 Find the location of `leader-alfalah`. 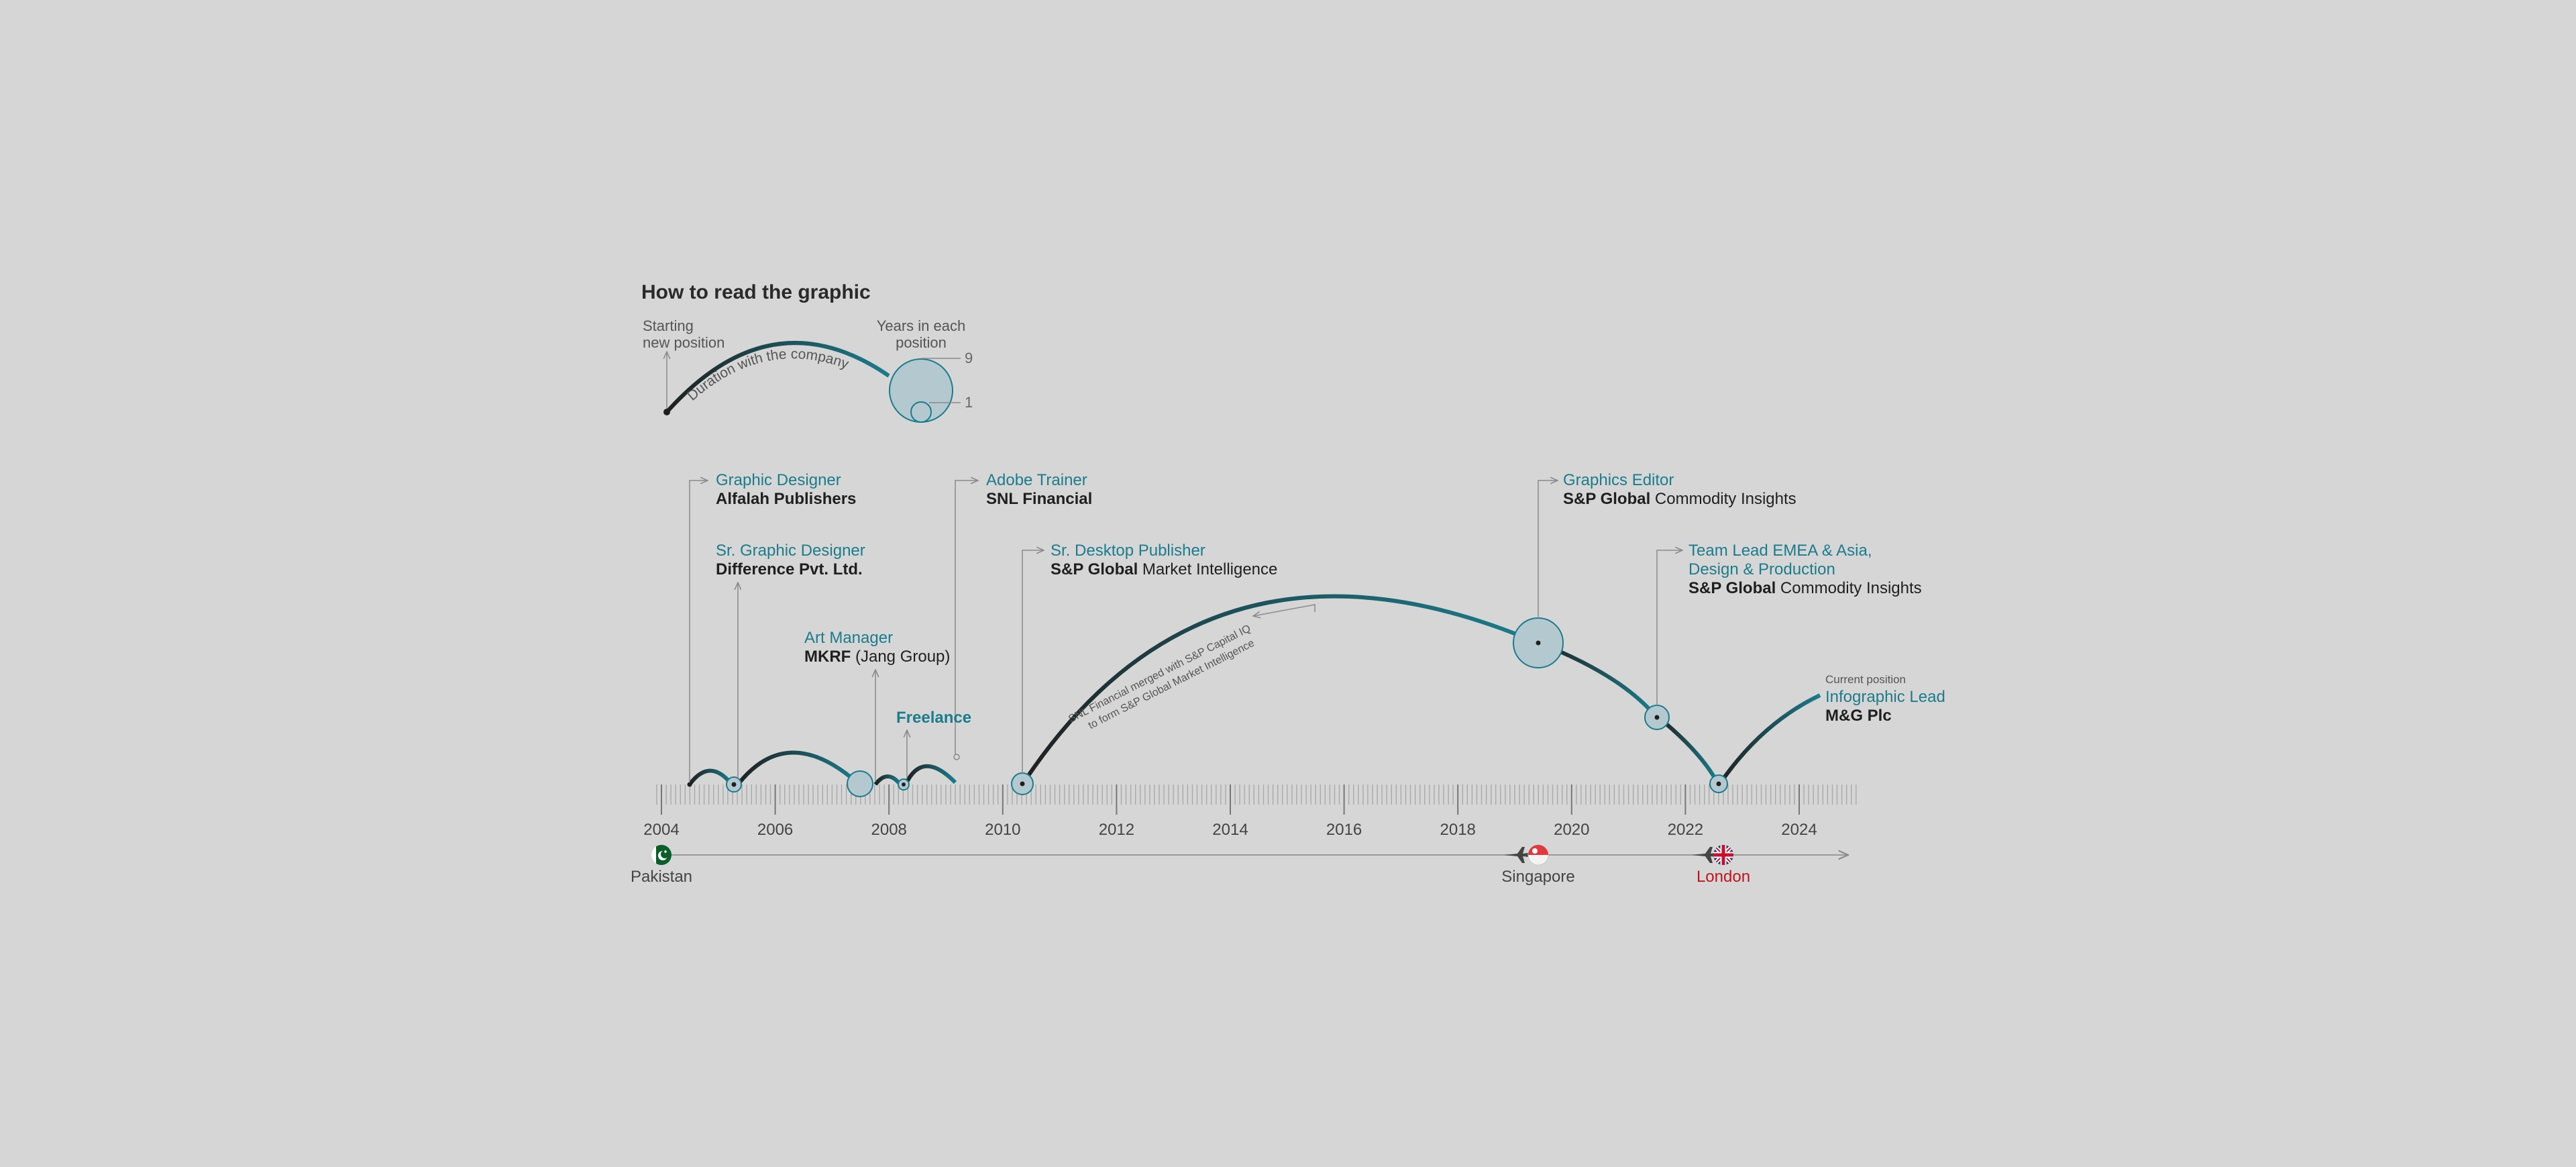

leader-alfalah is located at coordinates (698, 631).